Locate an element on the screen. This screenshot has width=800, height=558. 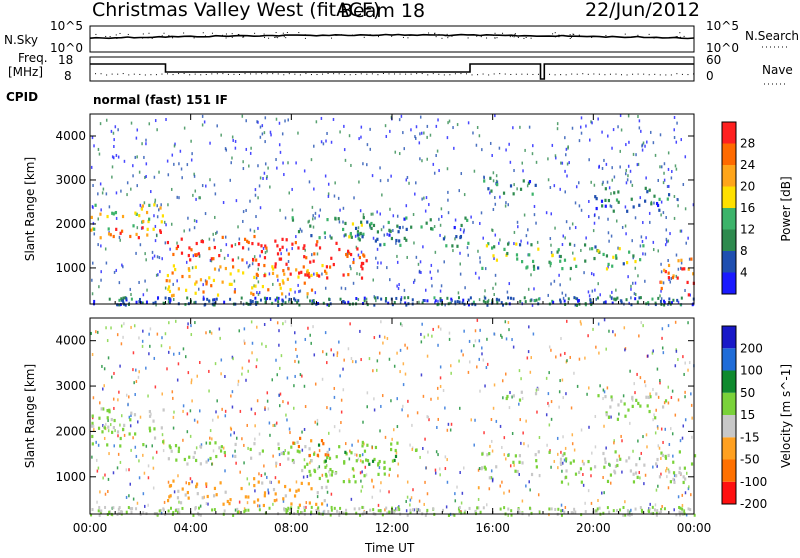
colorbar-swatch is located at coordinates (729, 492).